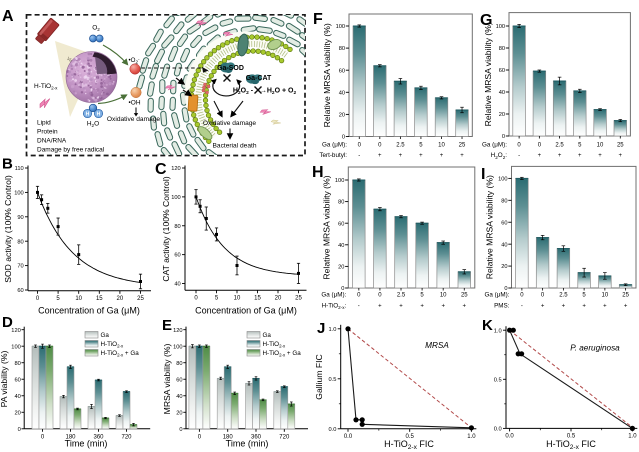  I want to click on svg-text: D, so click(7, 322).